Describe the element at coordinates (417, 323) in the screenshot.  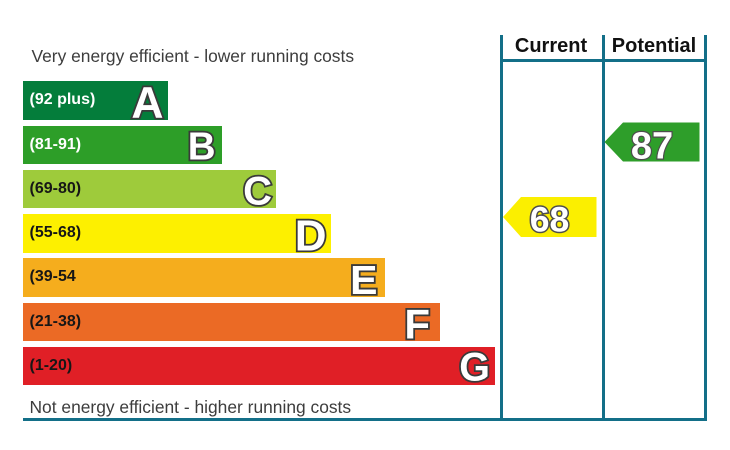
I see `svg-text: F` at that location.